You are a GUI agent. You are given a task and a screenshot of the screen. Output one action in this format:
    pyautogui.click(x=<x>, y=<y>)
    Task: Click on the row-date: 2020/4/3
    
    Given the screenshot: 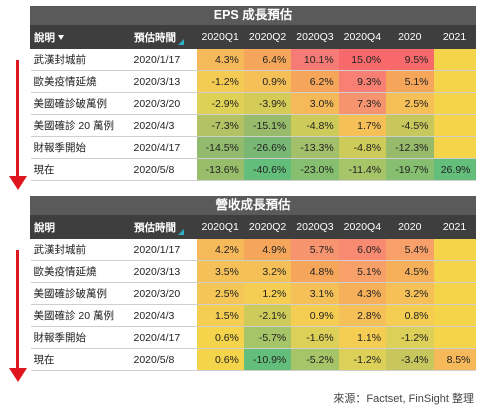 What is the action you would take?
    pyautogui.click(x=163, y=125)
    